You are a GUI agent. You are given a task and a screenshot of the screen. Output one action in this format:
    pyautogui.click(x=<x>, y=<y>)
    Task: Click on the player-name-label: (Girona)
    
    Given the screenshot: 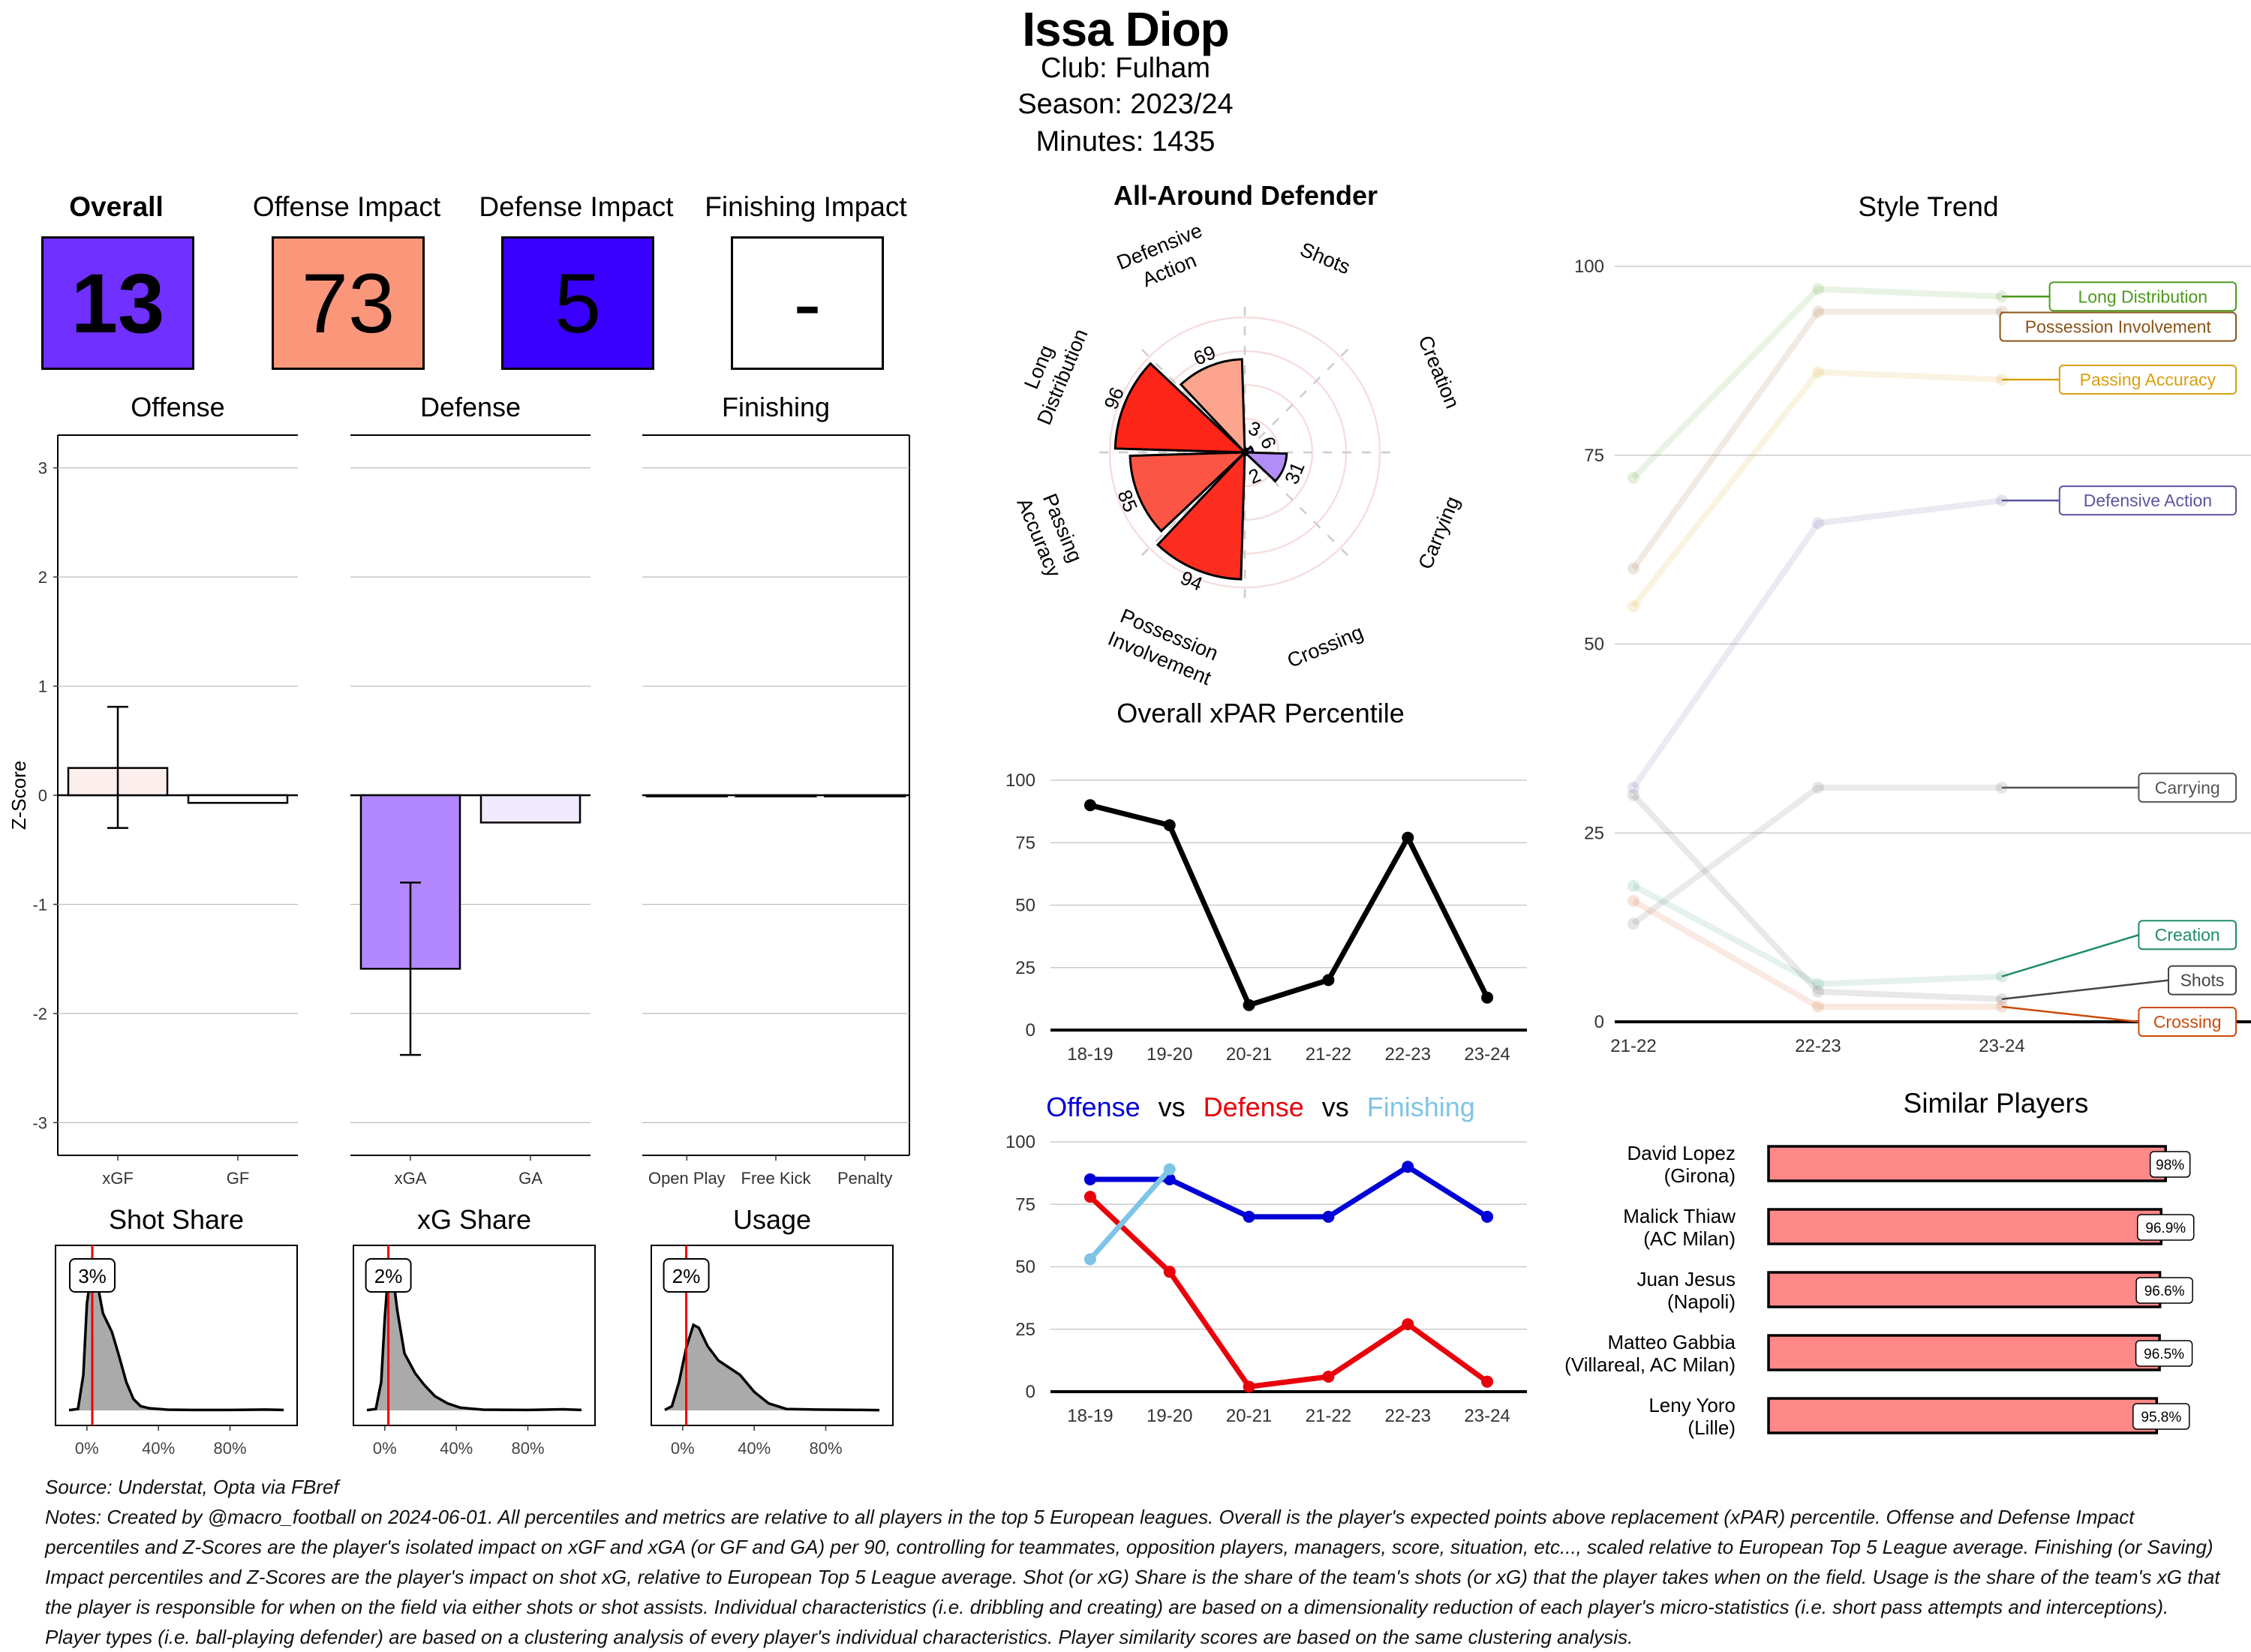 What is the action you would take?
    pyautogui.click(x=1700, y=1175)
    